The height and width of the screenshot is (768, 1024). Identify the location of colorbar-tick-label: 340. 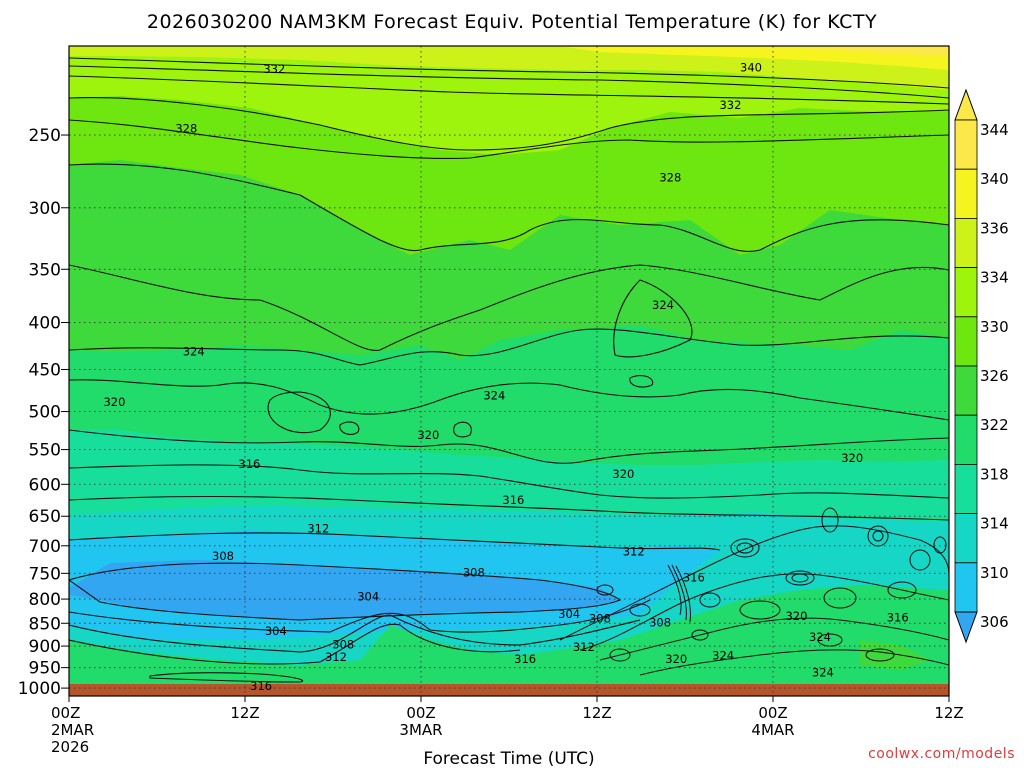
(994, 179).